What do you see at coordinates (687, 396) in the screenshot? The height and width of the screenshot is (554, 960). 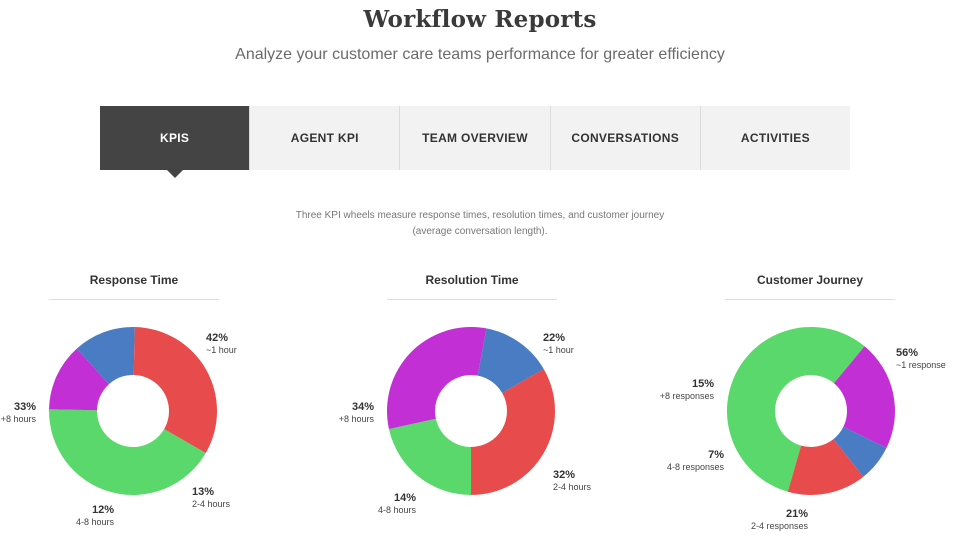 I see `customer-journey-slice-3-label: +8 responses` at bounding box center [687, 396].